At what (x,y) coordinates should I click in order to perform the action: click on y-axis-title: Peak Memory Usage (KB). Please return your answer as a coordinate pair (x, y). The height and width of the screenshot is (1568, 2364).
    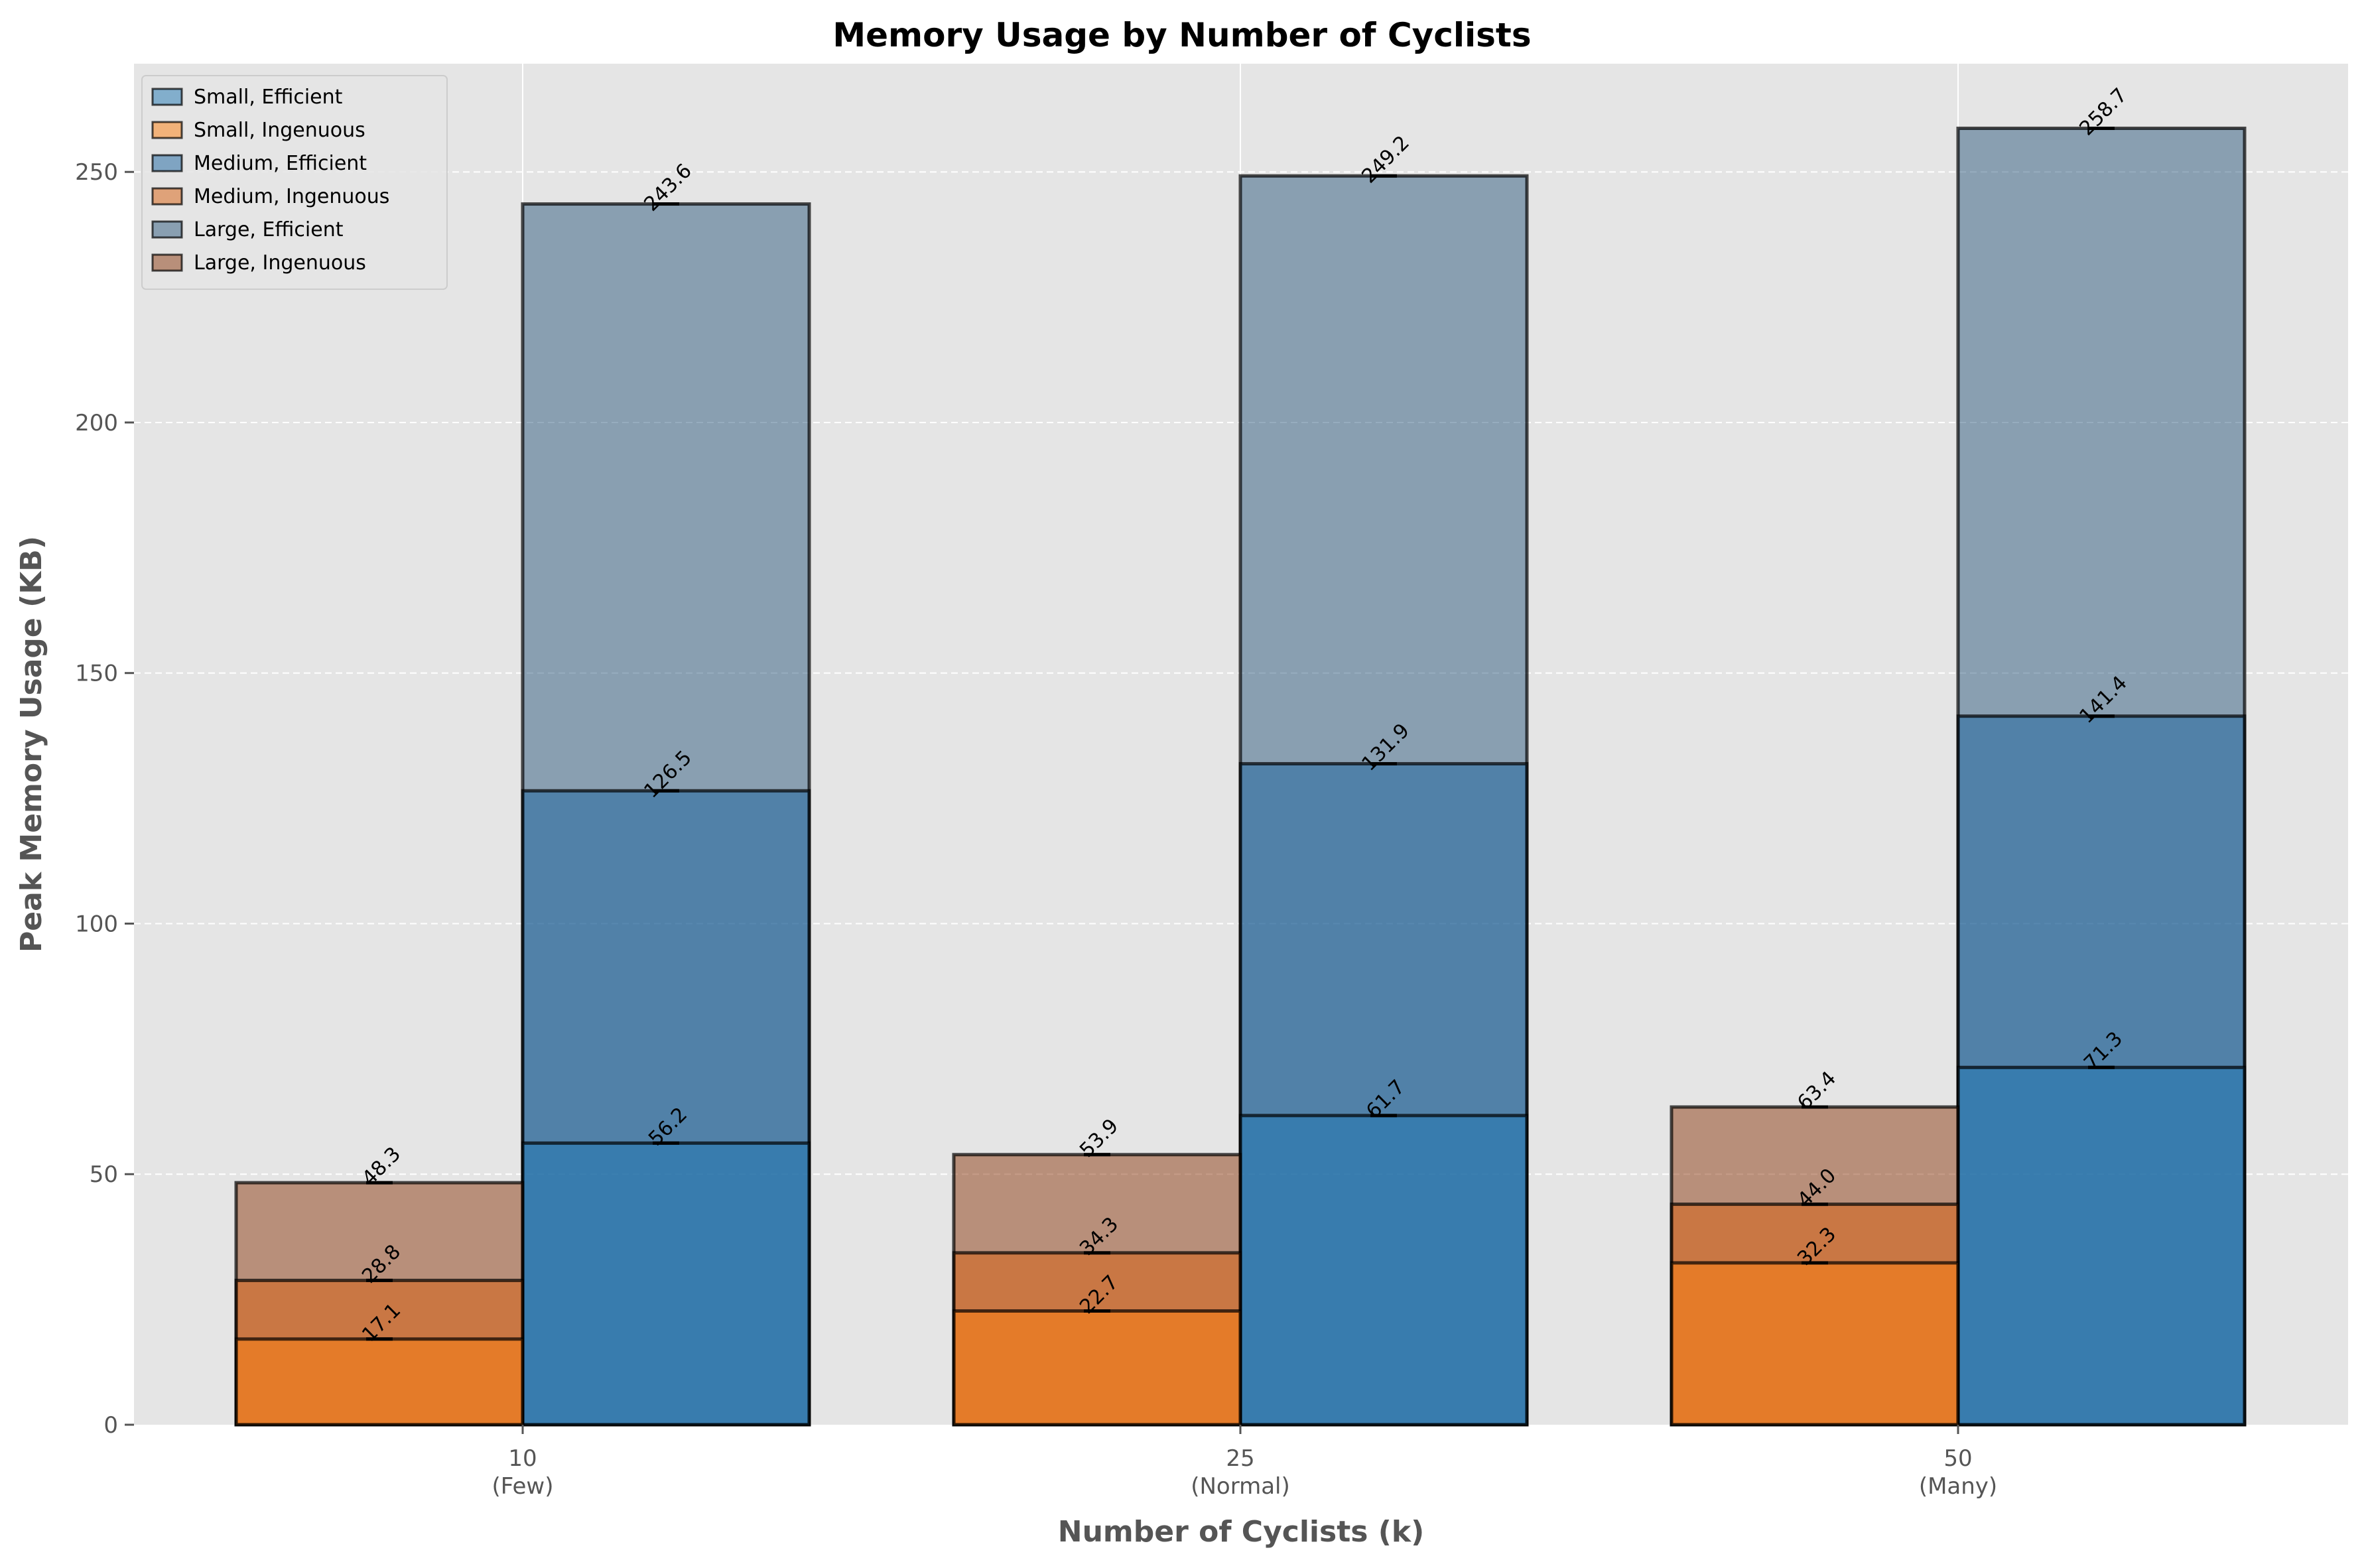
    Looking at the image, I should click on (31, 744).